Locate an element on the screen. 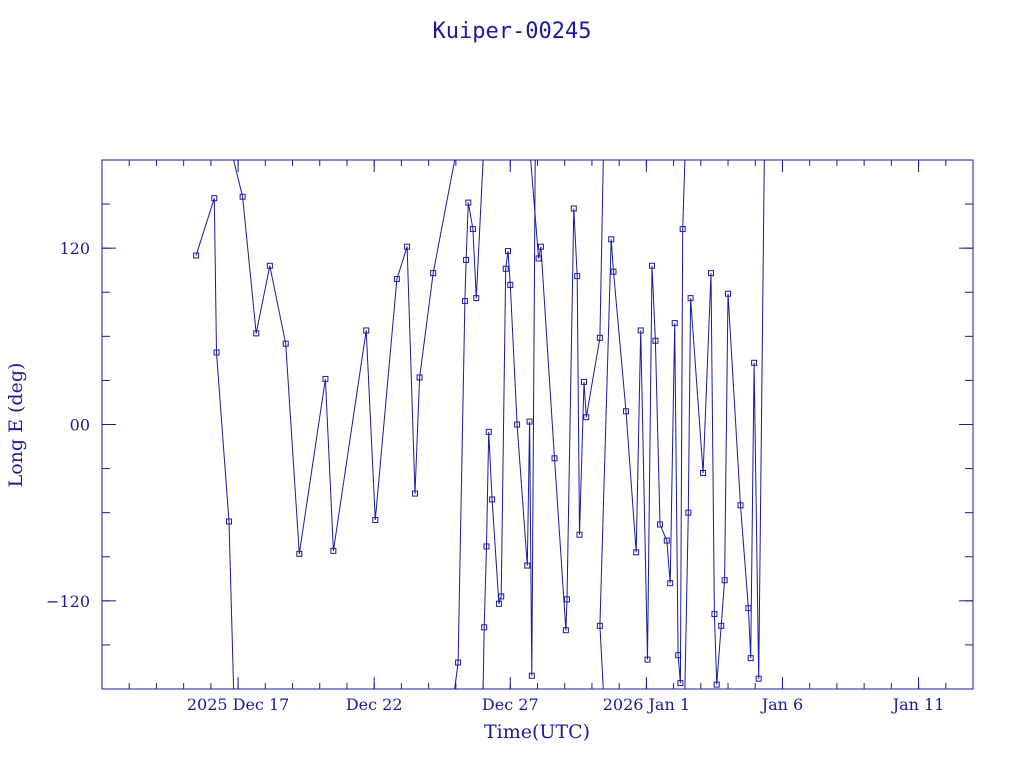  y-tick-label: 120 is located at coordinates (74, 248).